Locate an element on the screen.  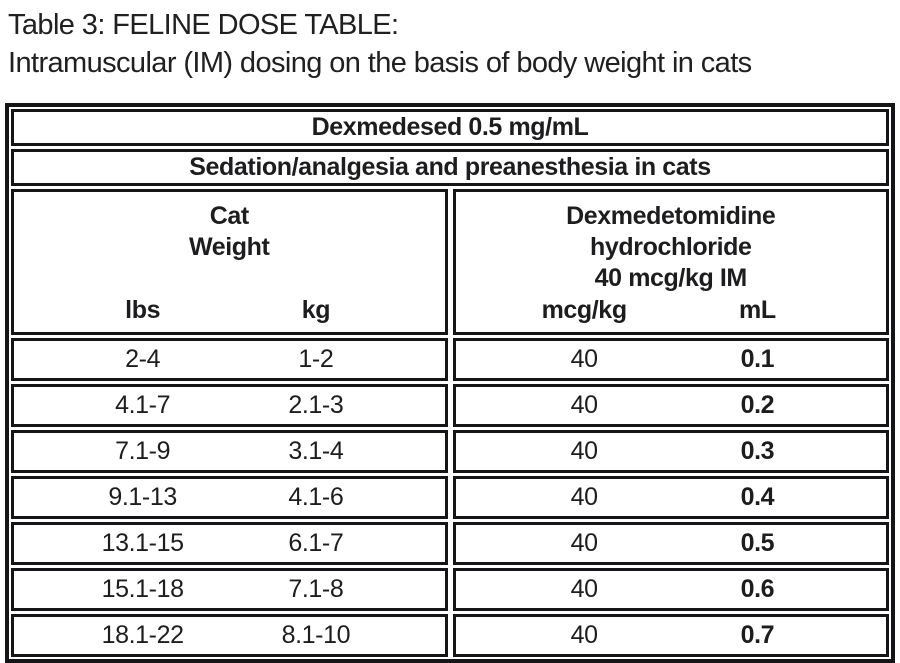
weight-cell: 9.1-13 4.1-6 is located at coordinates (229, 497).